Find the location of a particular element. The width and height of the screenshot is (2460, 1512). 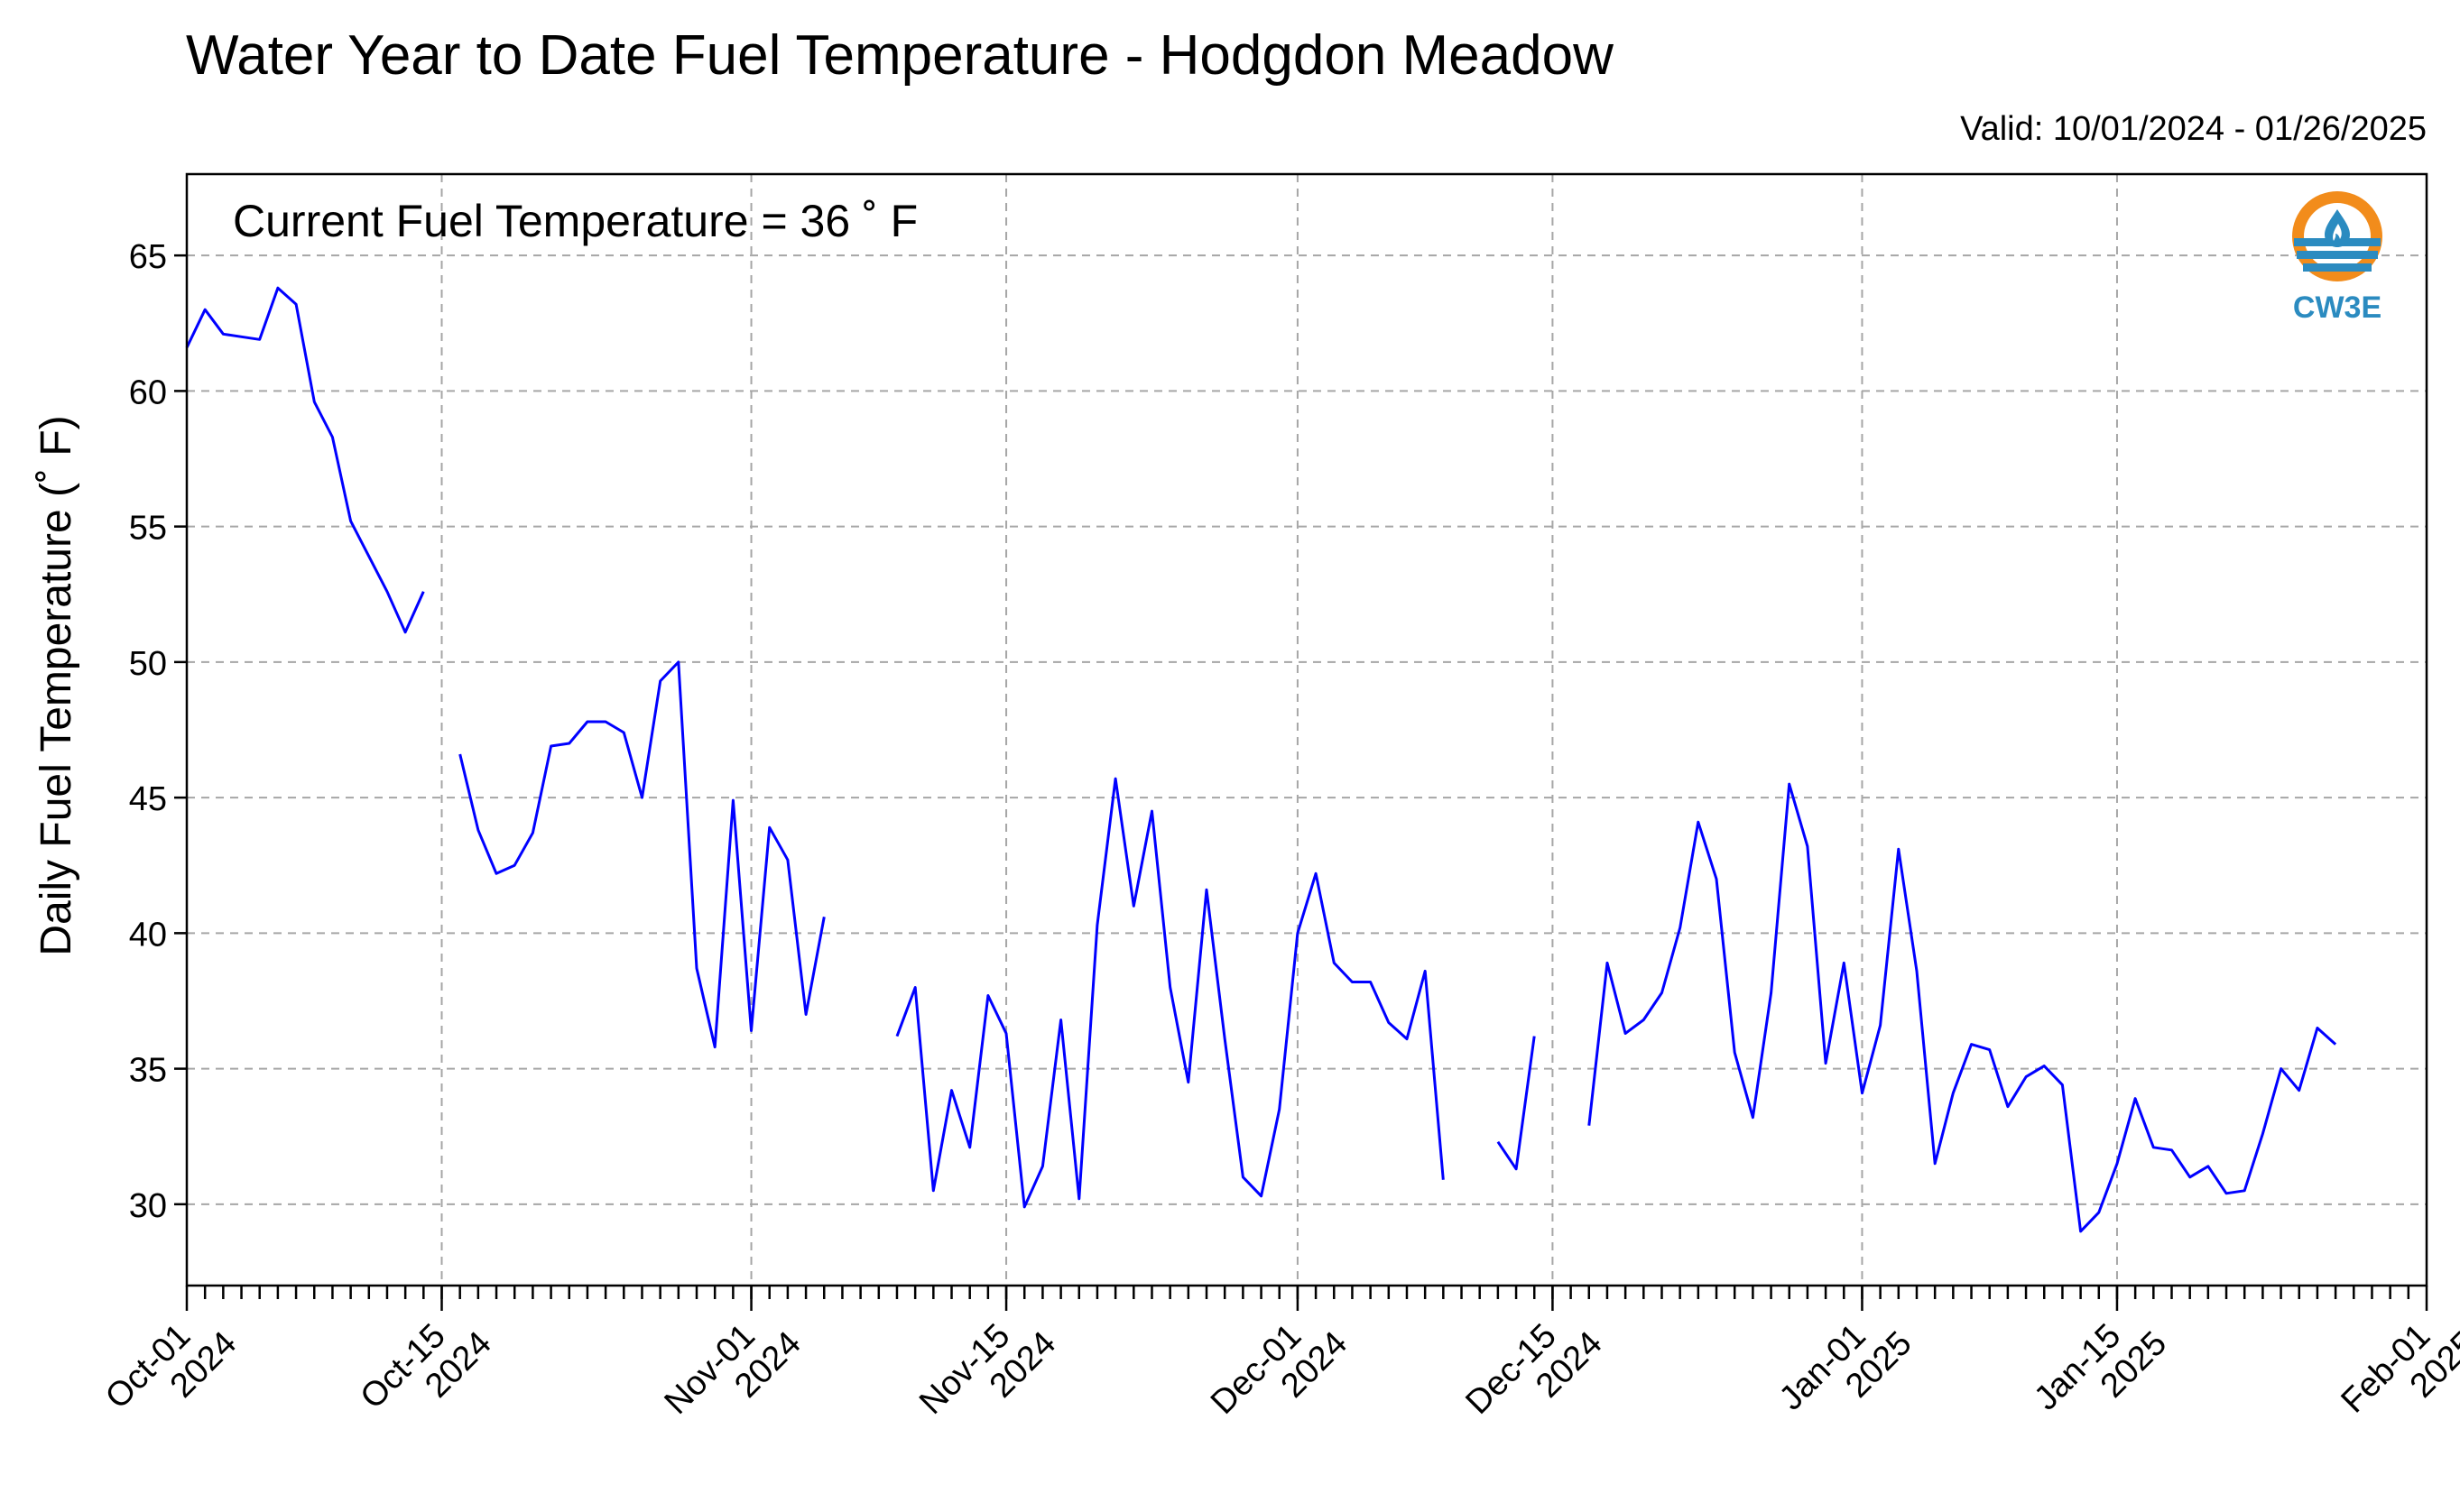

y-tick-label: 55 is located at coordinates (148, 529).